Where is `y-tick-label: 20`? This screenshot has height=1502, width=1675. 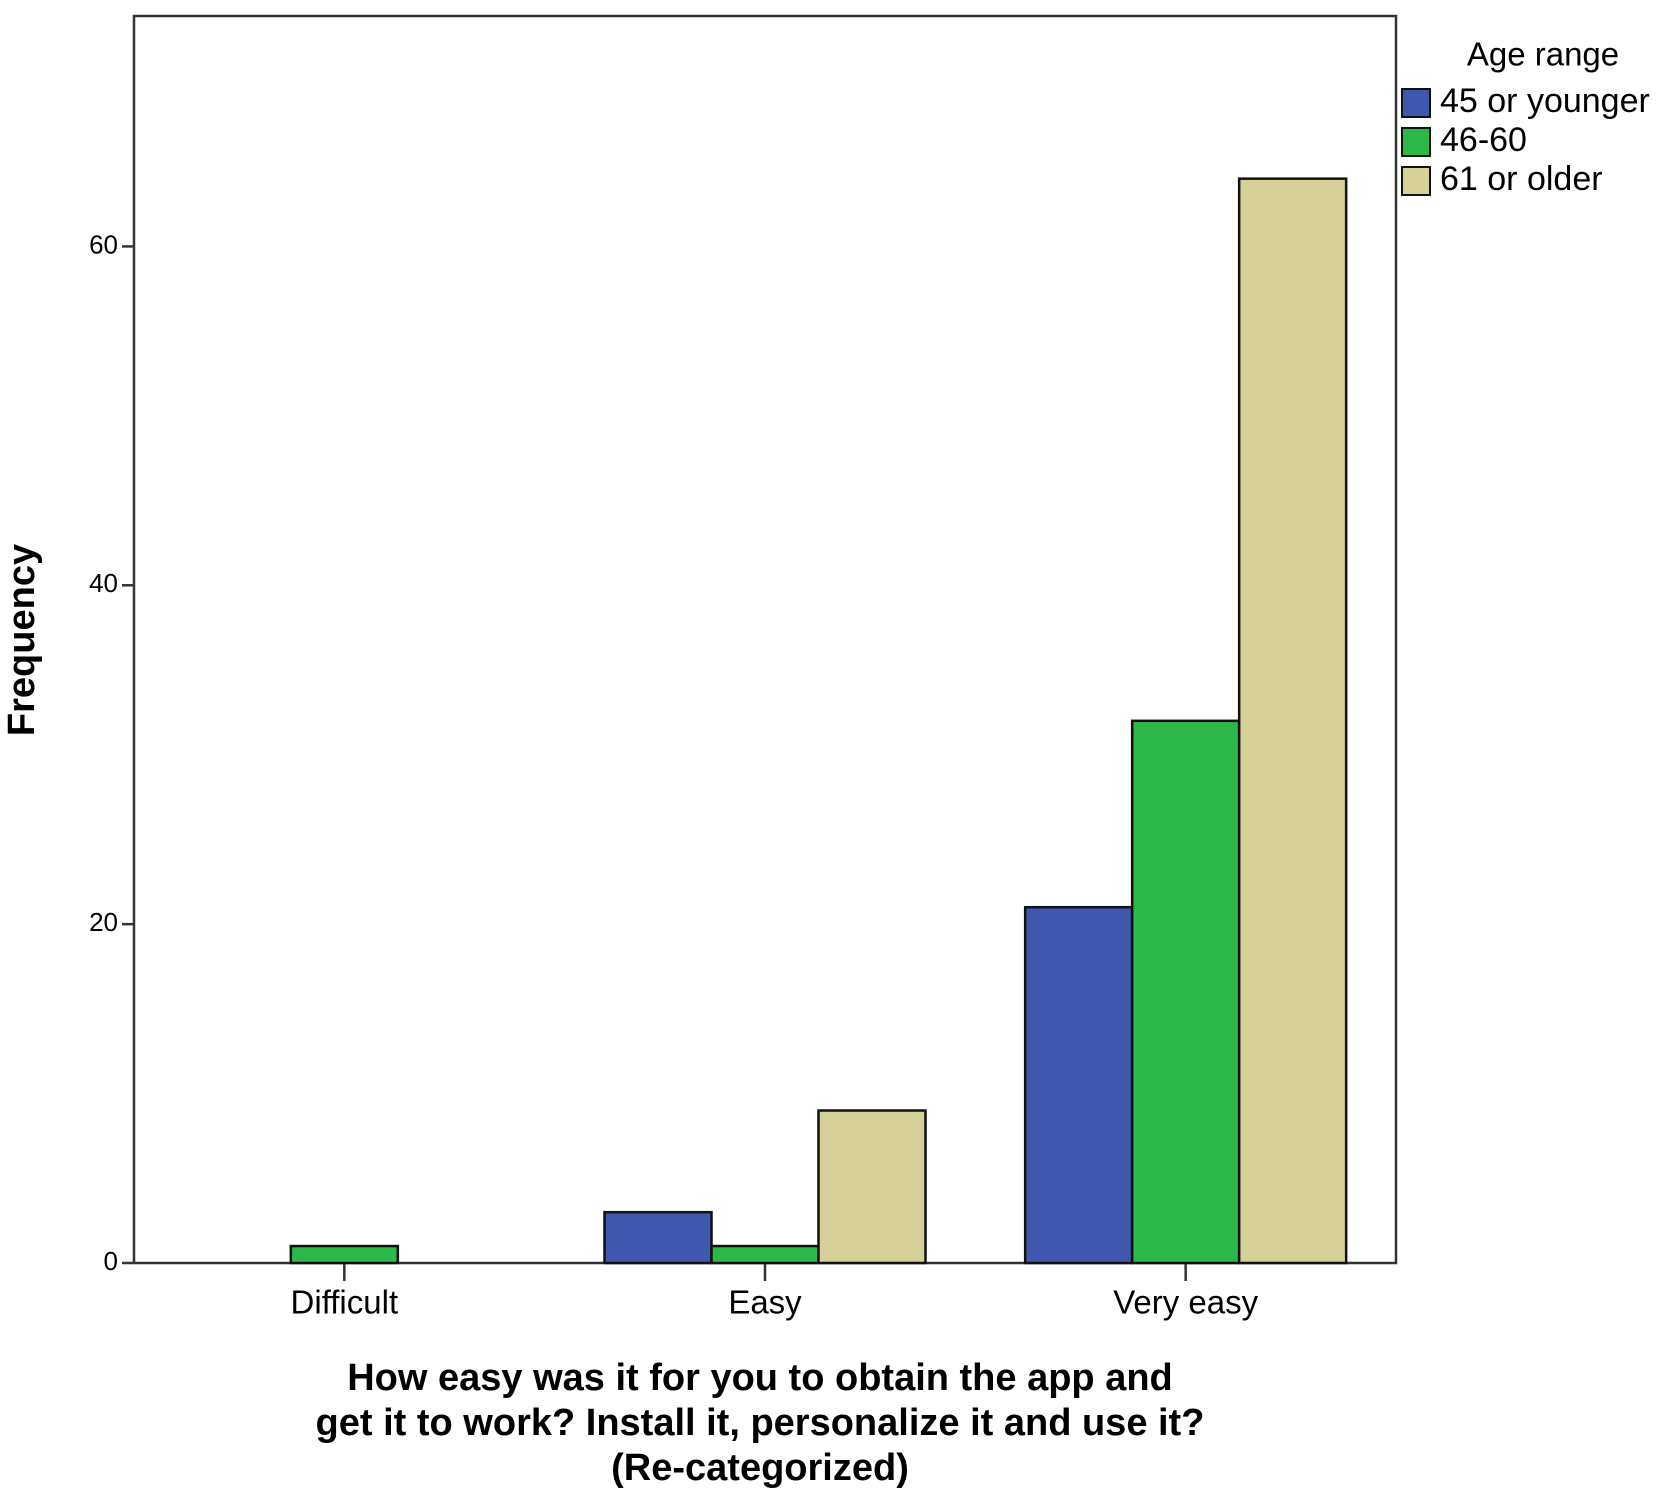 y-tick-label: 20 is located at coordinates (103, 922).